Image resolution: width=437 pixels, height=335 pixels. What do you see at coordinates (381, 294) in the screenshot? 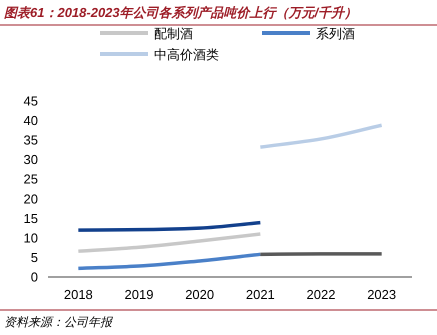
I see `x-tick-label: 2023` at bounding box center [381, 294].